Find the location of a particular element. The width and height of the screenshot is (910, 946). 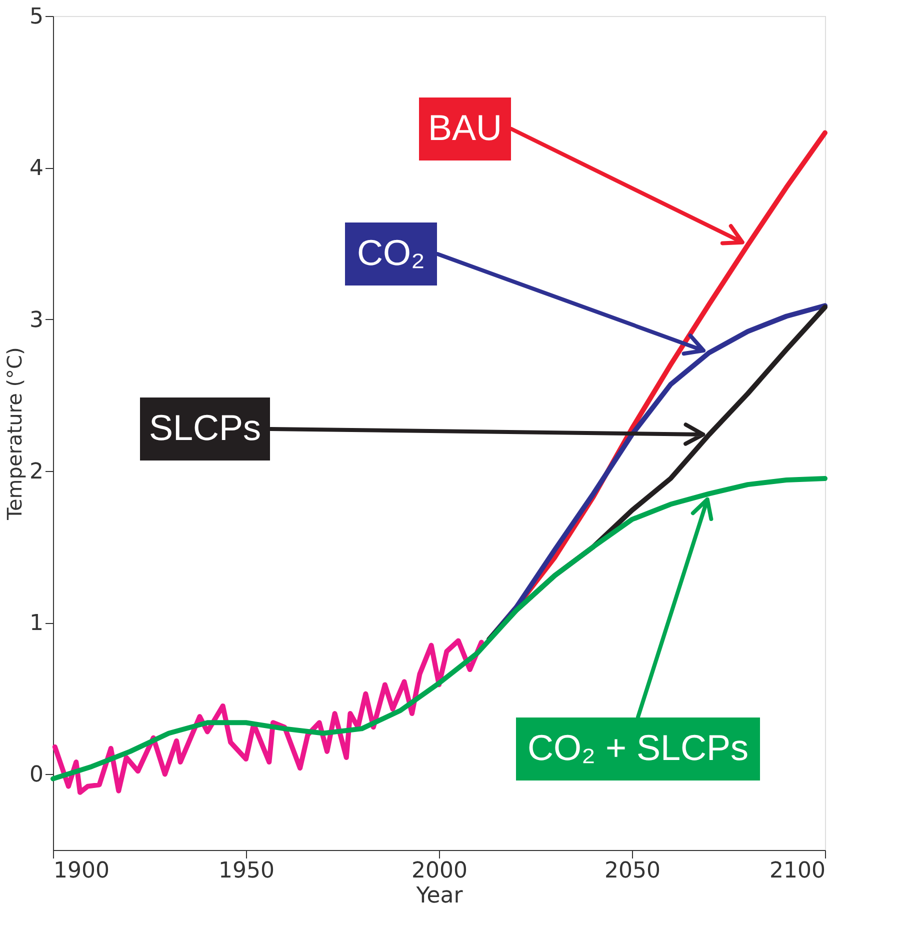

y-axis-title: Temperature (°C) is located at coordinates (14, 434).